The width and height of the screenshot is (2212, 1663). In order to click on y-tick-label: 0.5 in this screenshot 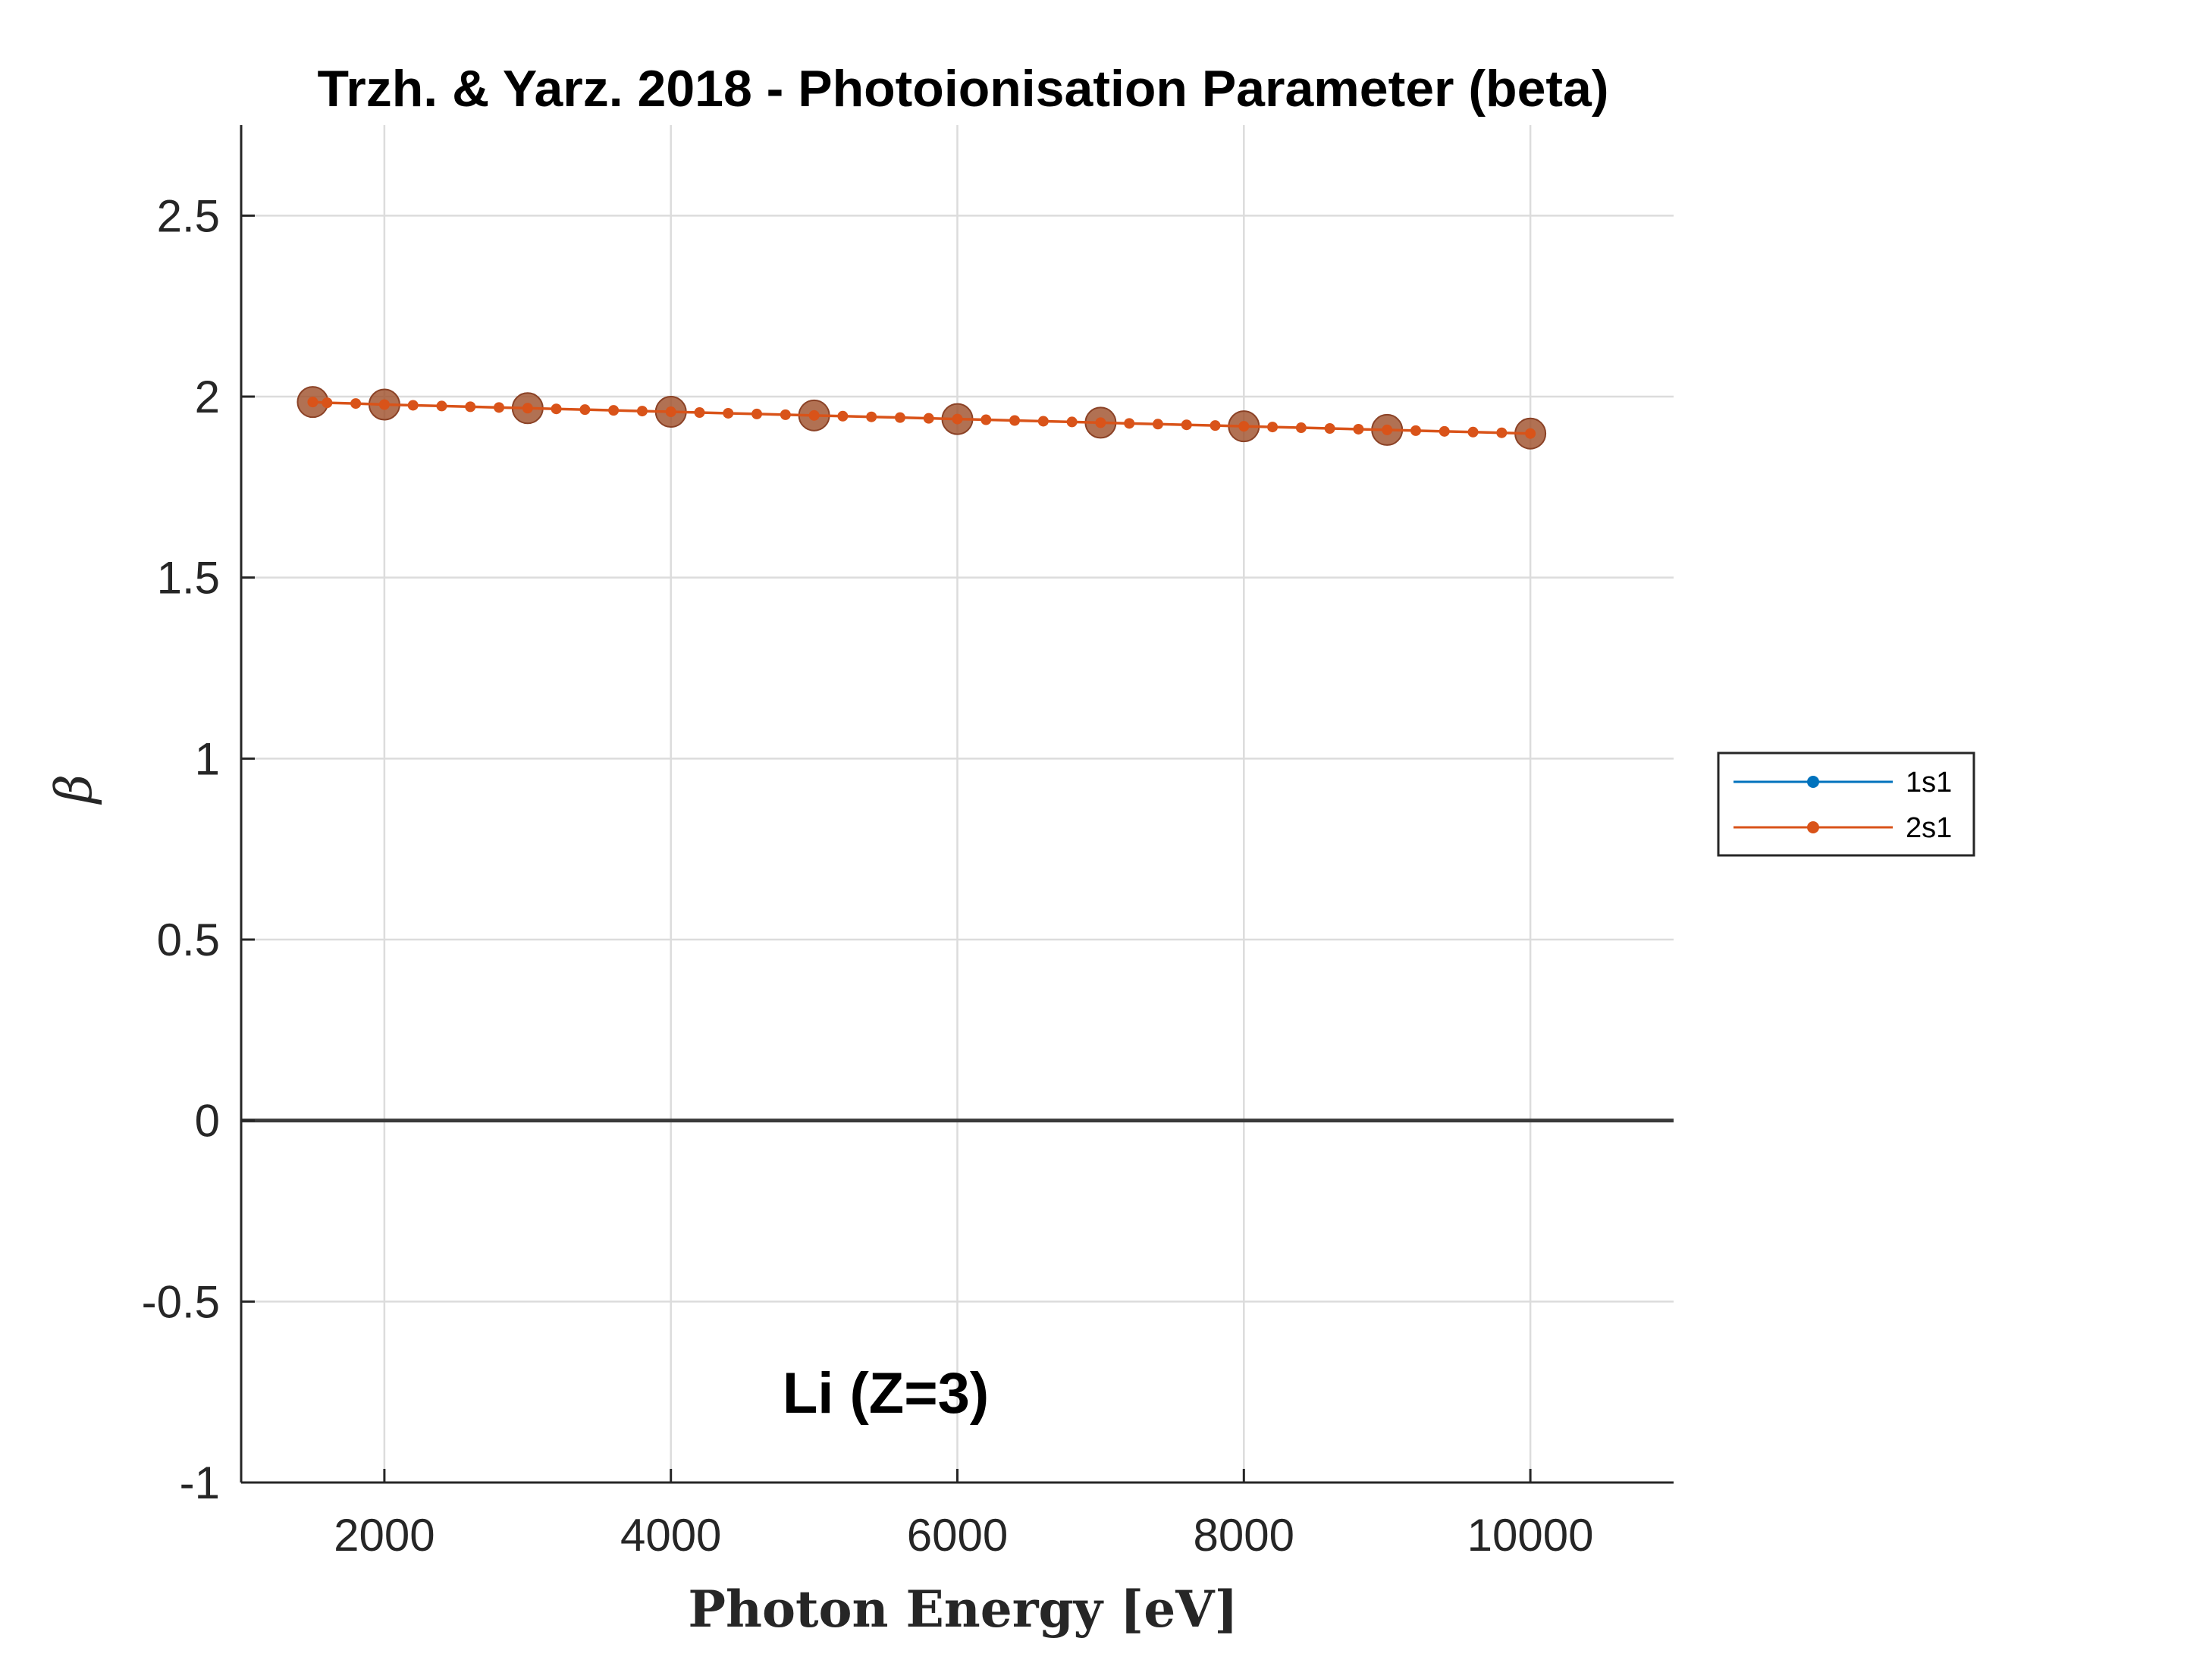, I will do `click(188, 940)`.